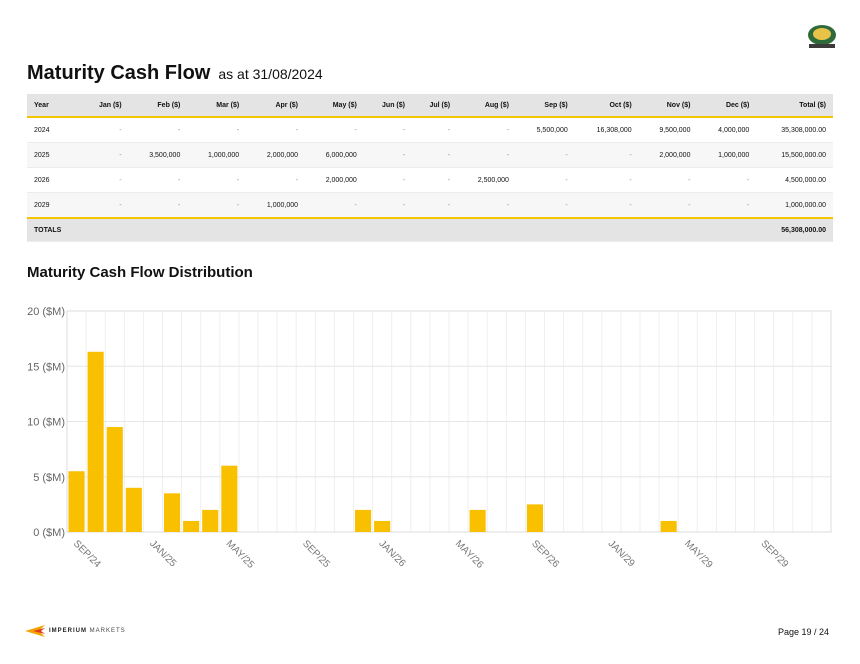 The width and height of the screenshot is (860, 664). I want to click on column-header: Total ($), so click(794, 106).